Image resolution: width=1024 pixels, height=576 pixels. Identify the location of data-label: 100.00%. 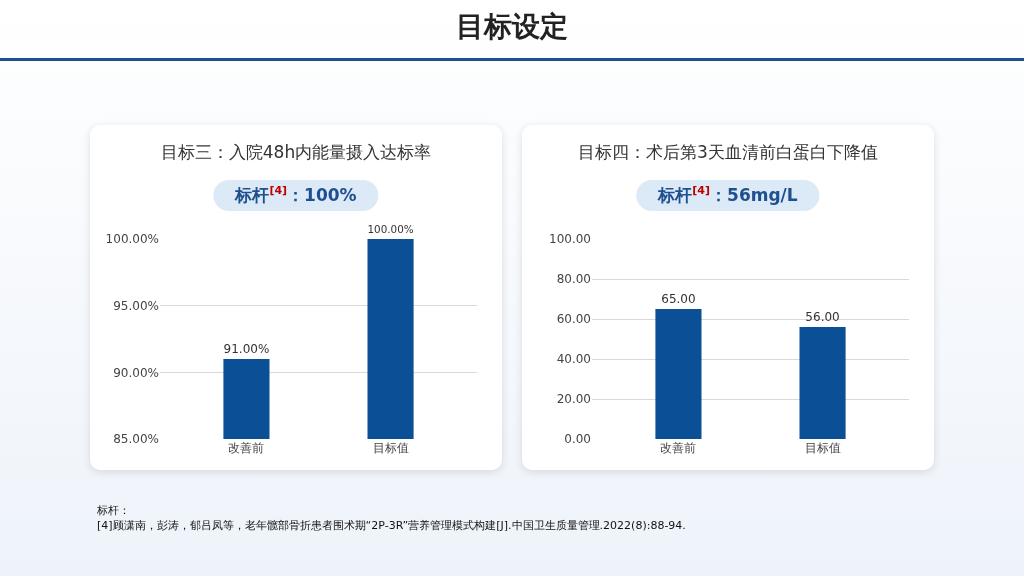
(390, 229).